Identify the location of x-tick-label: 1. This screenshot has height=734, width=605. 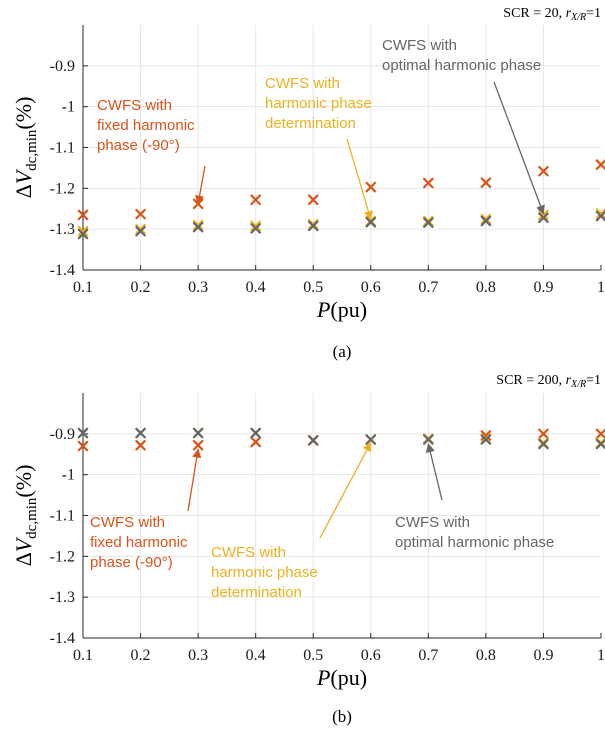
(601, 287).